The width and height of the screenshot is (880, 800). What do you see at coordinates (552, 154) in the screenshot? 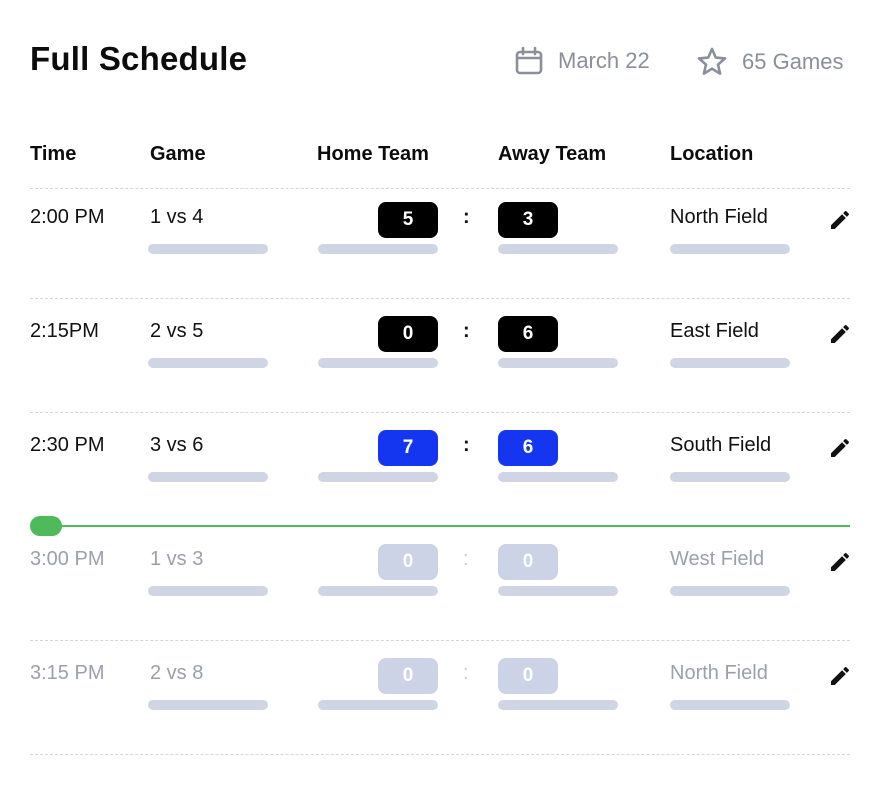
I see `column-header-away-team: Away Team` at bounding box center [552, 154].